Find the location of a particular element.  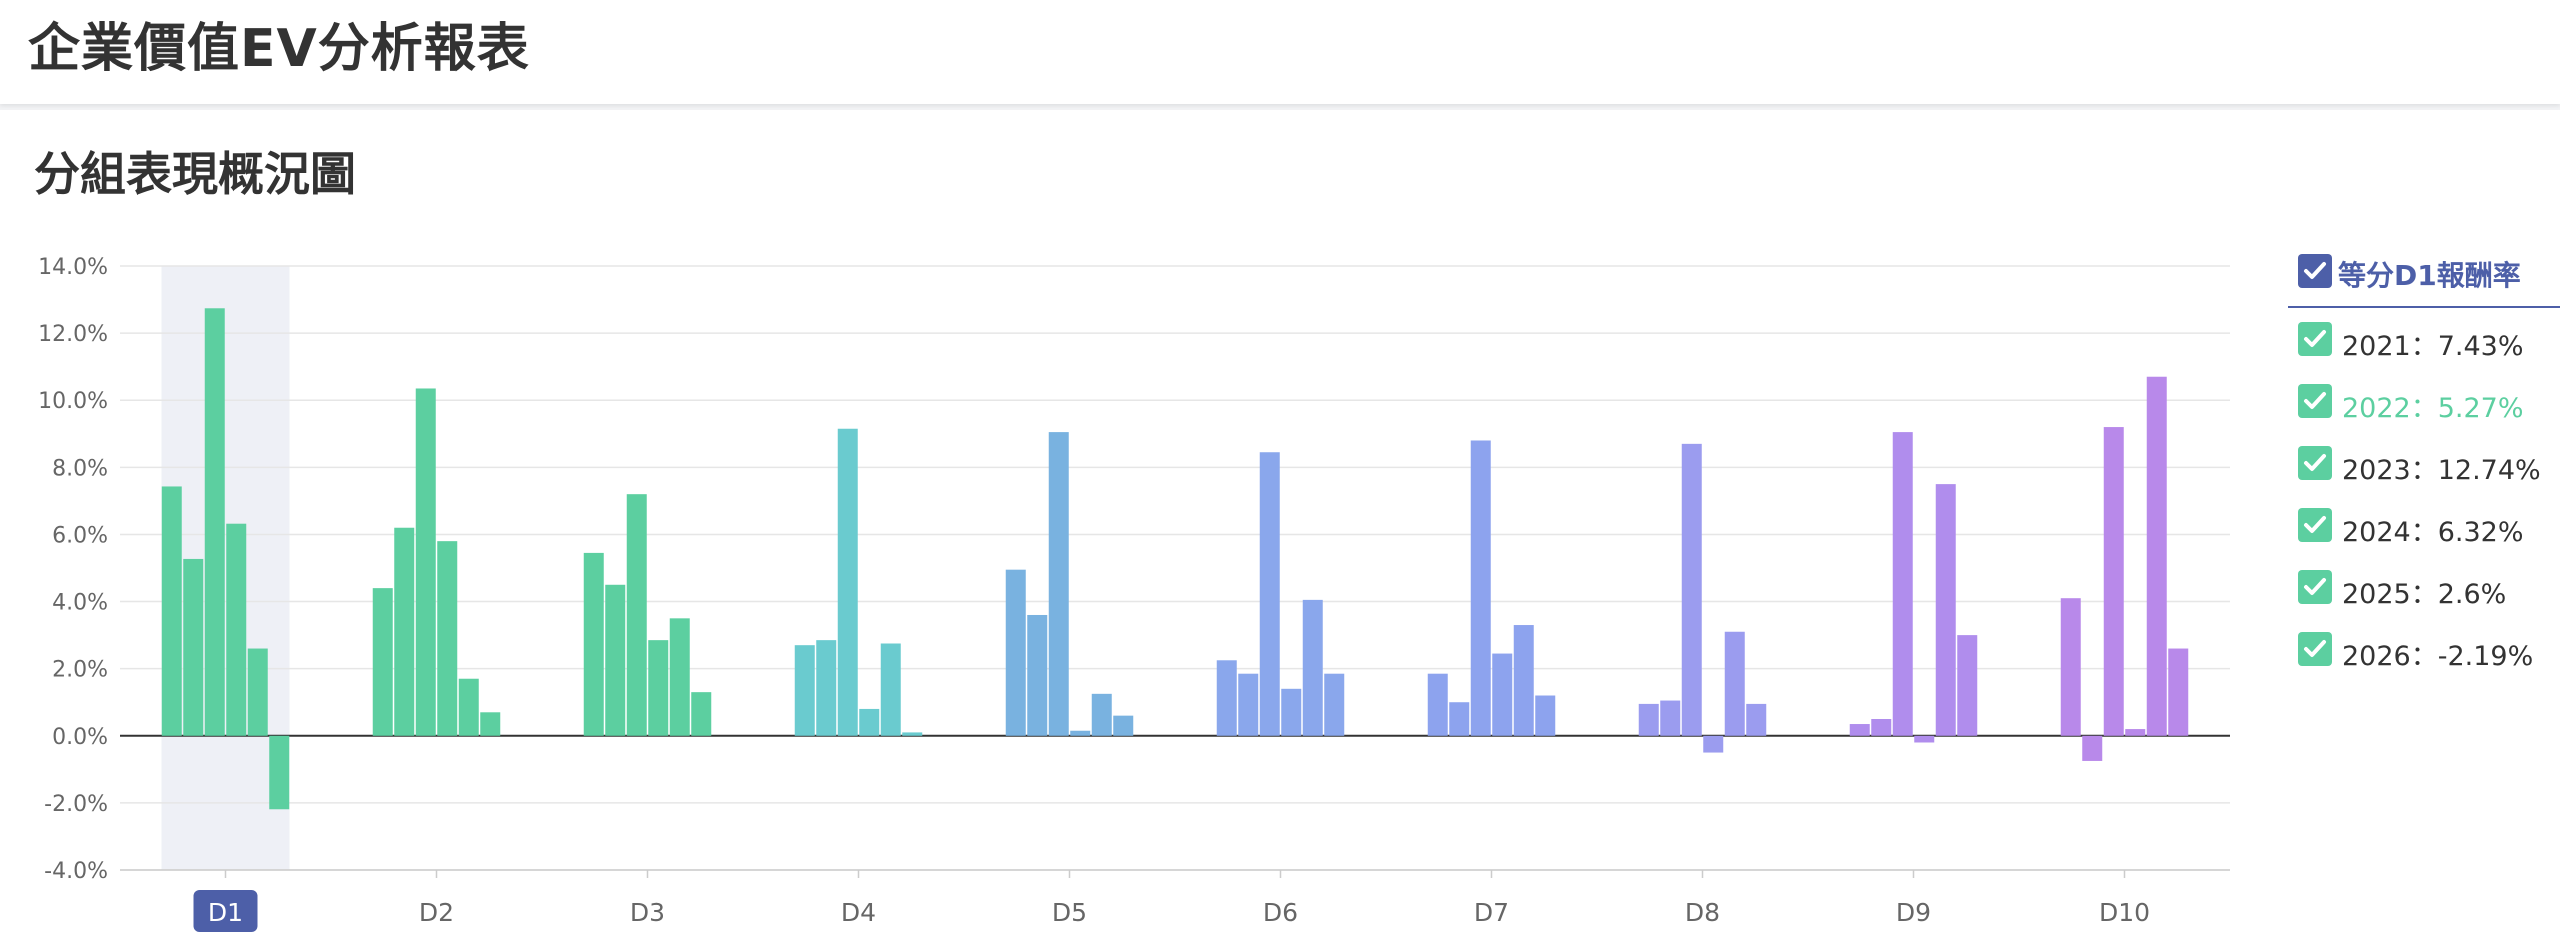

x-category-label: D10 is located at coordinates (2124, 912).